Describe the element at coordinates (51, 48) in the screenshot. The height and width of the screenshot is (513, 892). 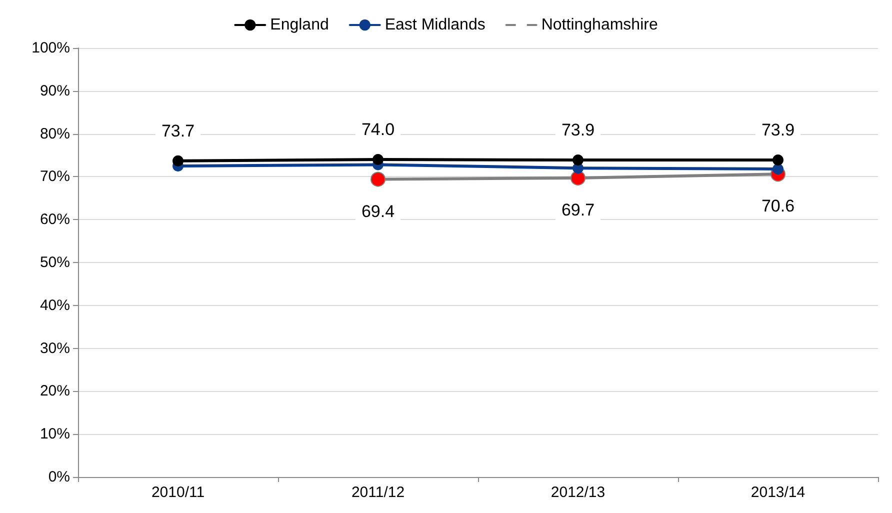
I see `y-tick-label: 100%` at that location.